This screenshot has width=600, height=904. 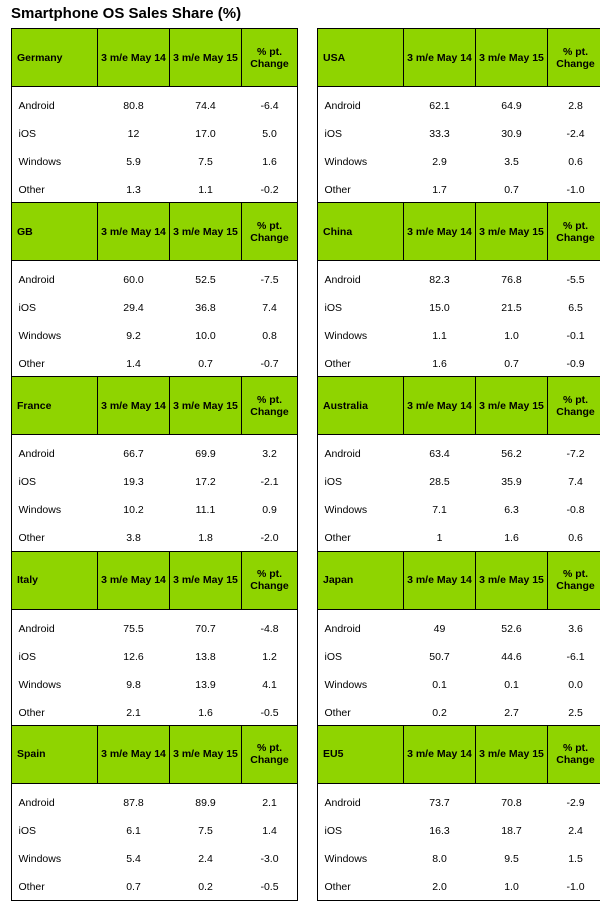 I want to click on value-cell: 19.3, so click(x=133, y=482).